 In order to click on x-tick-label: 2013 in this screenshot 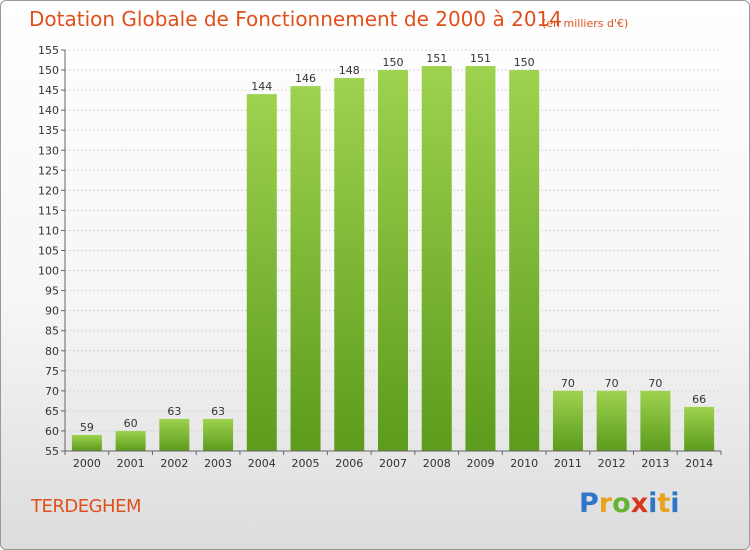, I will do `click(655, 463)`.